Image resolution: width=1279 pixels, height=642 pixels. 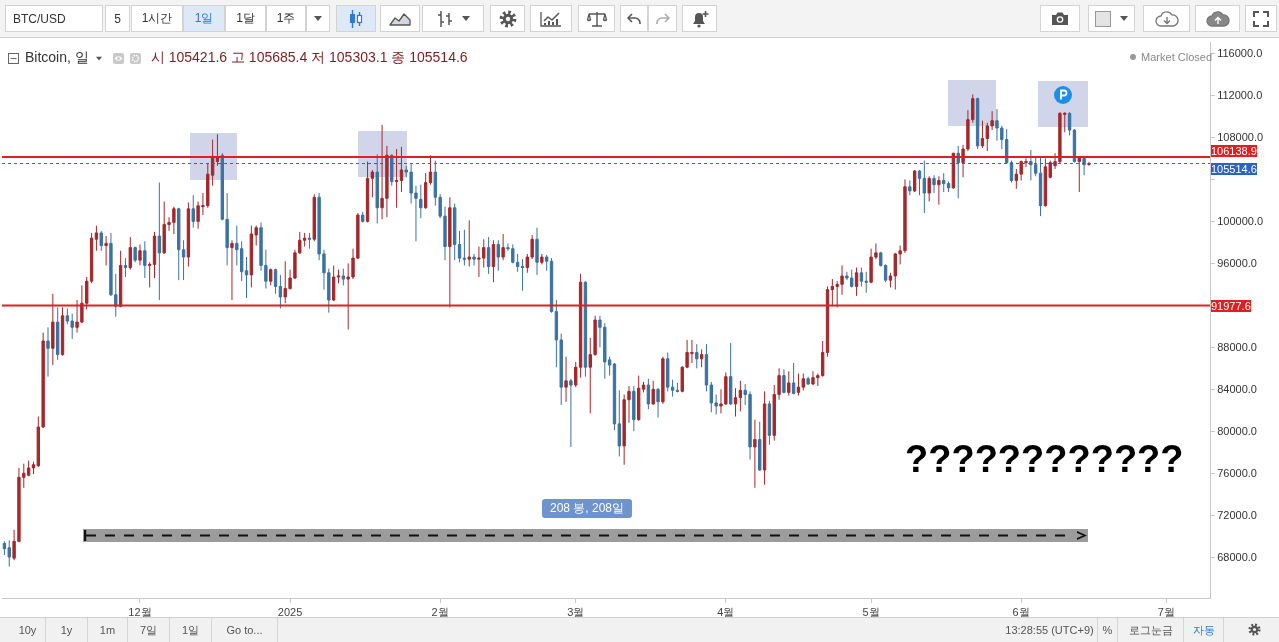 What do you see at coordinates (27, 630) in the screenshot?
I see `text: 10y` at bounding box center [27, 630].